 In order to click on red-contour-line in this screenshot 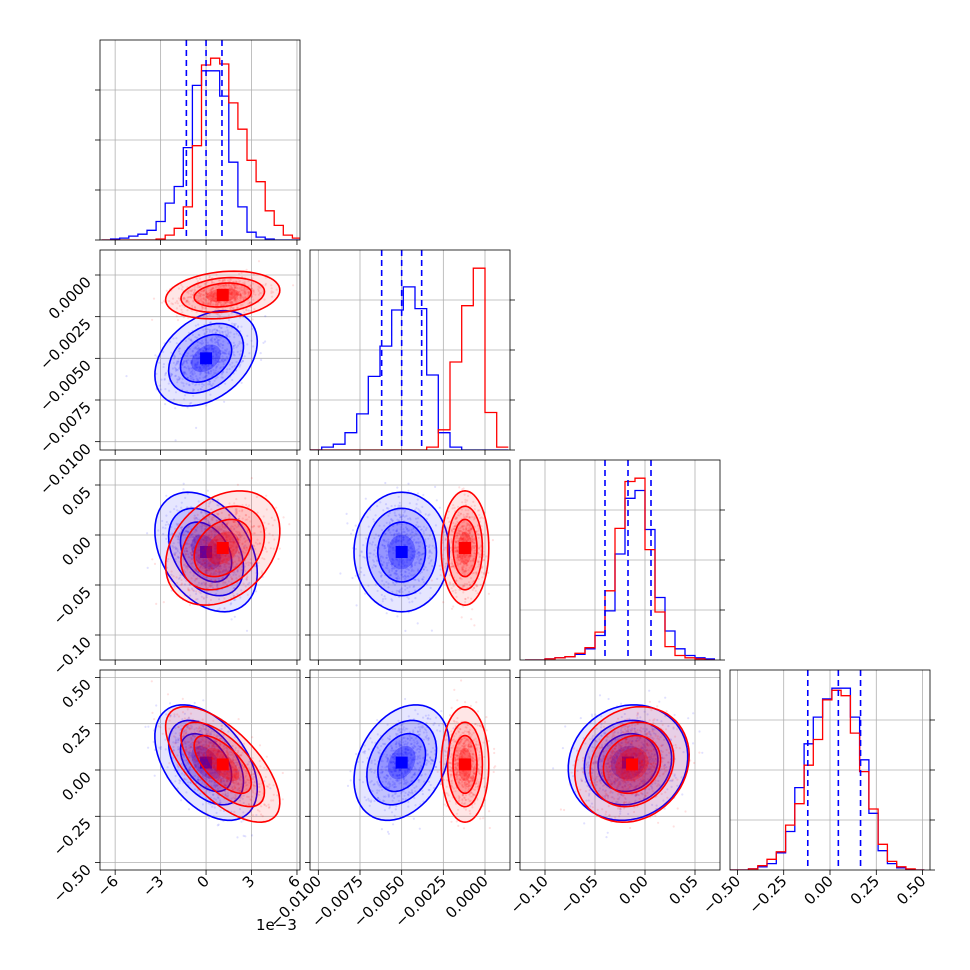, I will do `click(465, 548)`.